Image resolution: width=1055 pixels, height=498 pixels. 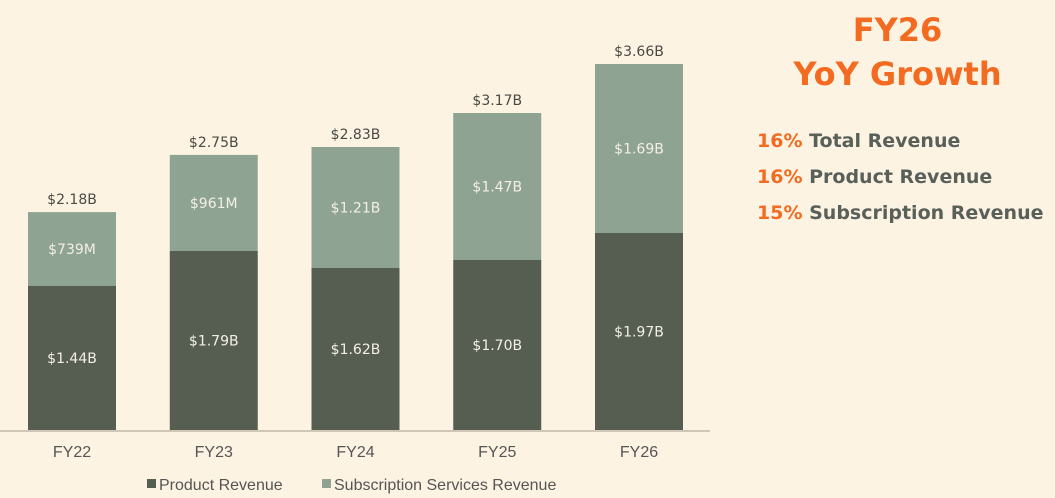 What do you see at coordinates (355, 452) in the screenshot?
I see `x-tick-label: FY24` at bounding box center [355, 452].